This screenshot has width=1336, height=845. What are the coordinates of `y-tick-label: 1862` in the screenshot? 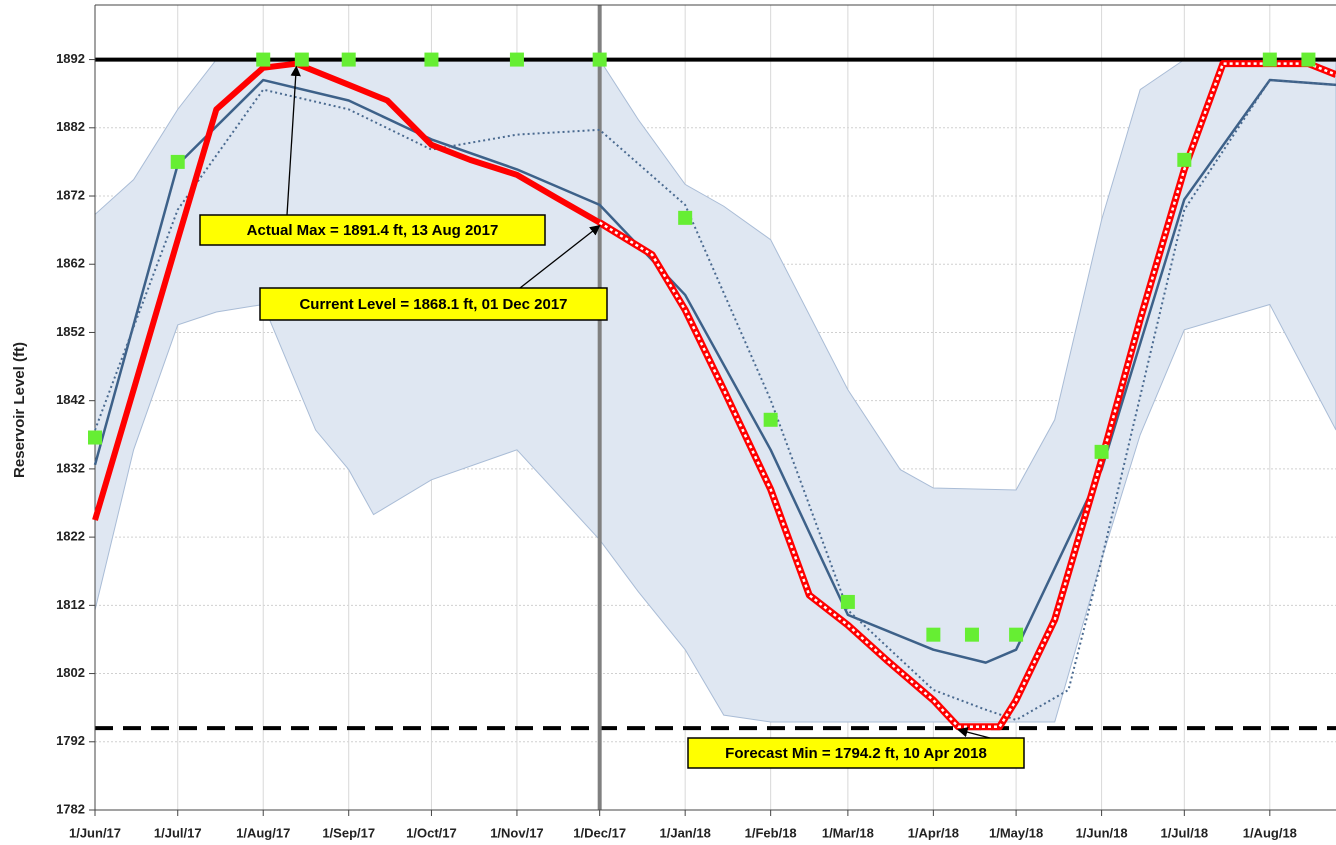 It's located at (70, 263).